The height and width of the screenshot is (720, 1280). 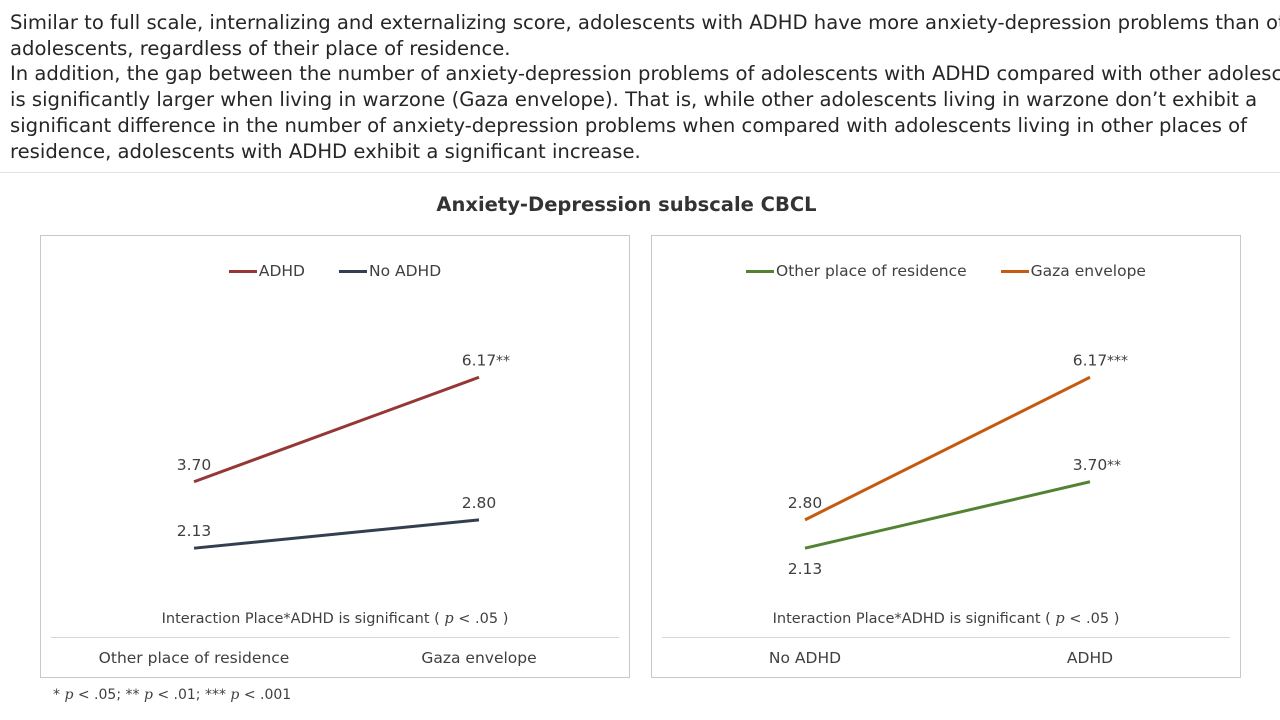 I want to click on divider, so click(x=640, y=172).